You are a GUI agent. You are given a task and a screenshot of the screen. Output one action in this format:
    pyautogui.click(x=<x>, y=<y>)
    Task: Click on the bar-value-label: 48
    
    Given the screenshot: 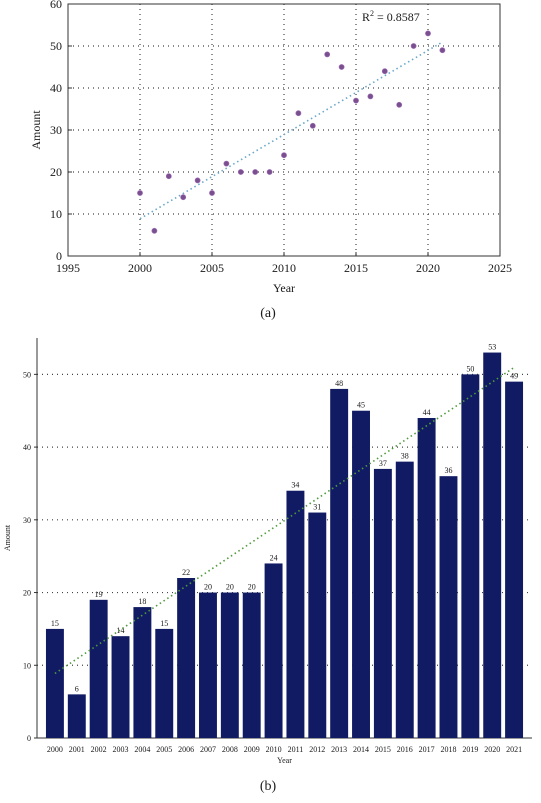 What is the action you would take?
    pyautogui.click(x=339, y=383)
    